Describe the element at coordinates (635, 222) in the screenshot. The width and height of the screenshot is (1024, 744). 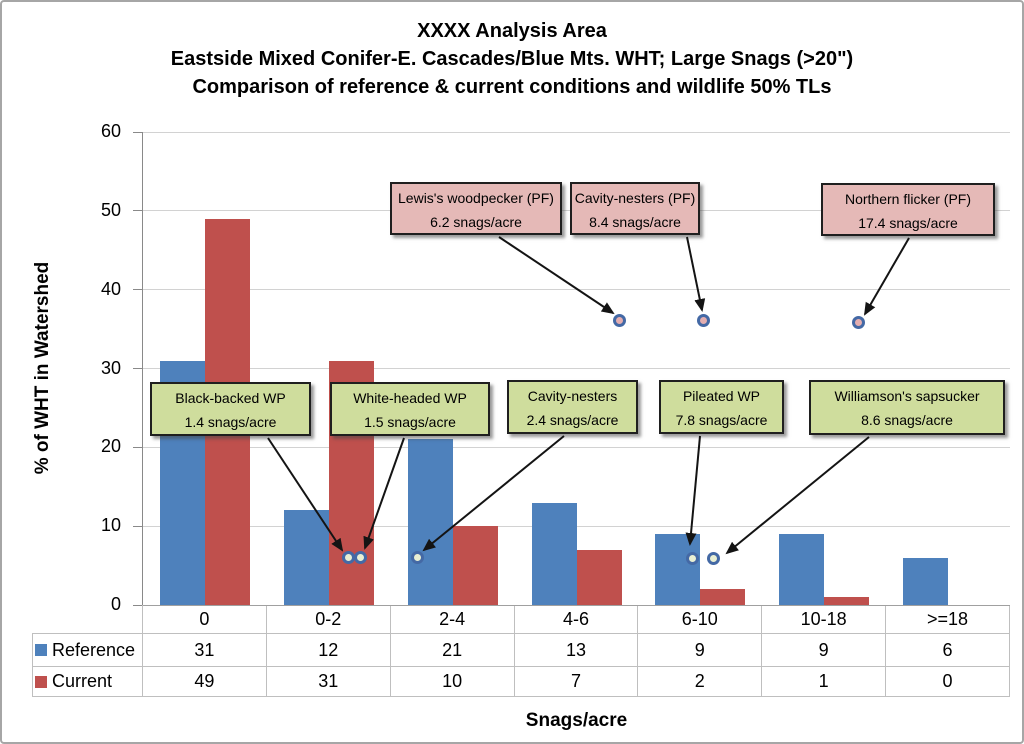
I see `callout-value-label: 8.4 snags/acre` at that location.